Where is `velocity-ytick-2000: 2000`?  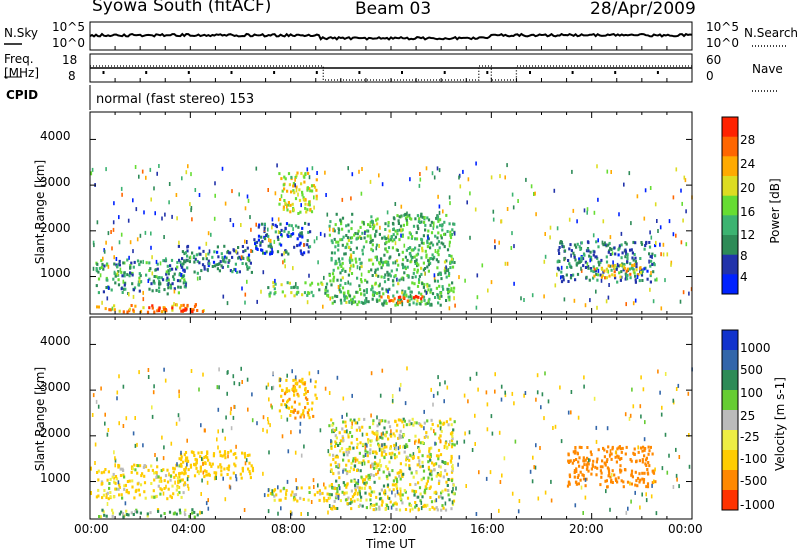
velocity-ytick-2000: 2000 is located at coordinates (55, 433).